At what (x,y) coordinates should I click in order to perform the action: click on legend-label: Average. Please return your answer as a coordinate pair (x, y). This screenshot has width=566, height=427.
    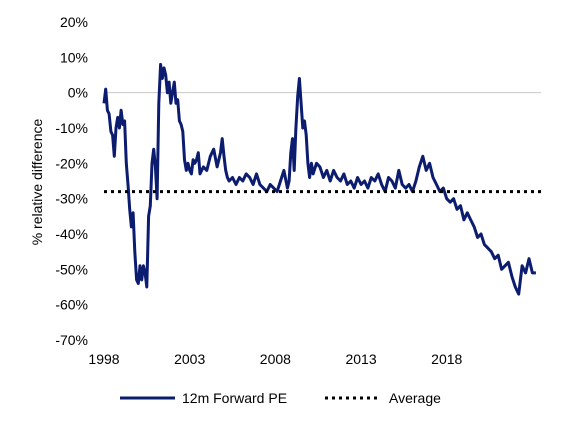
    Looking at the image, I should click on (415, 398).